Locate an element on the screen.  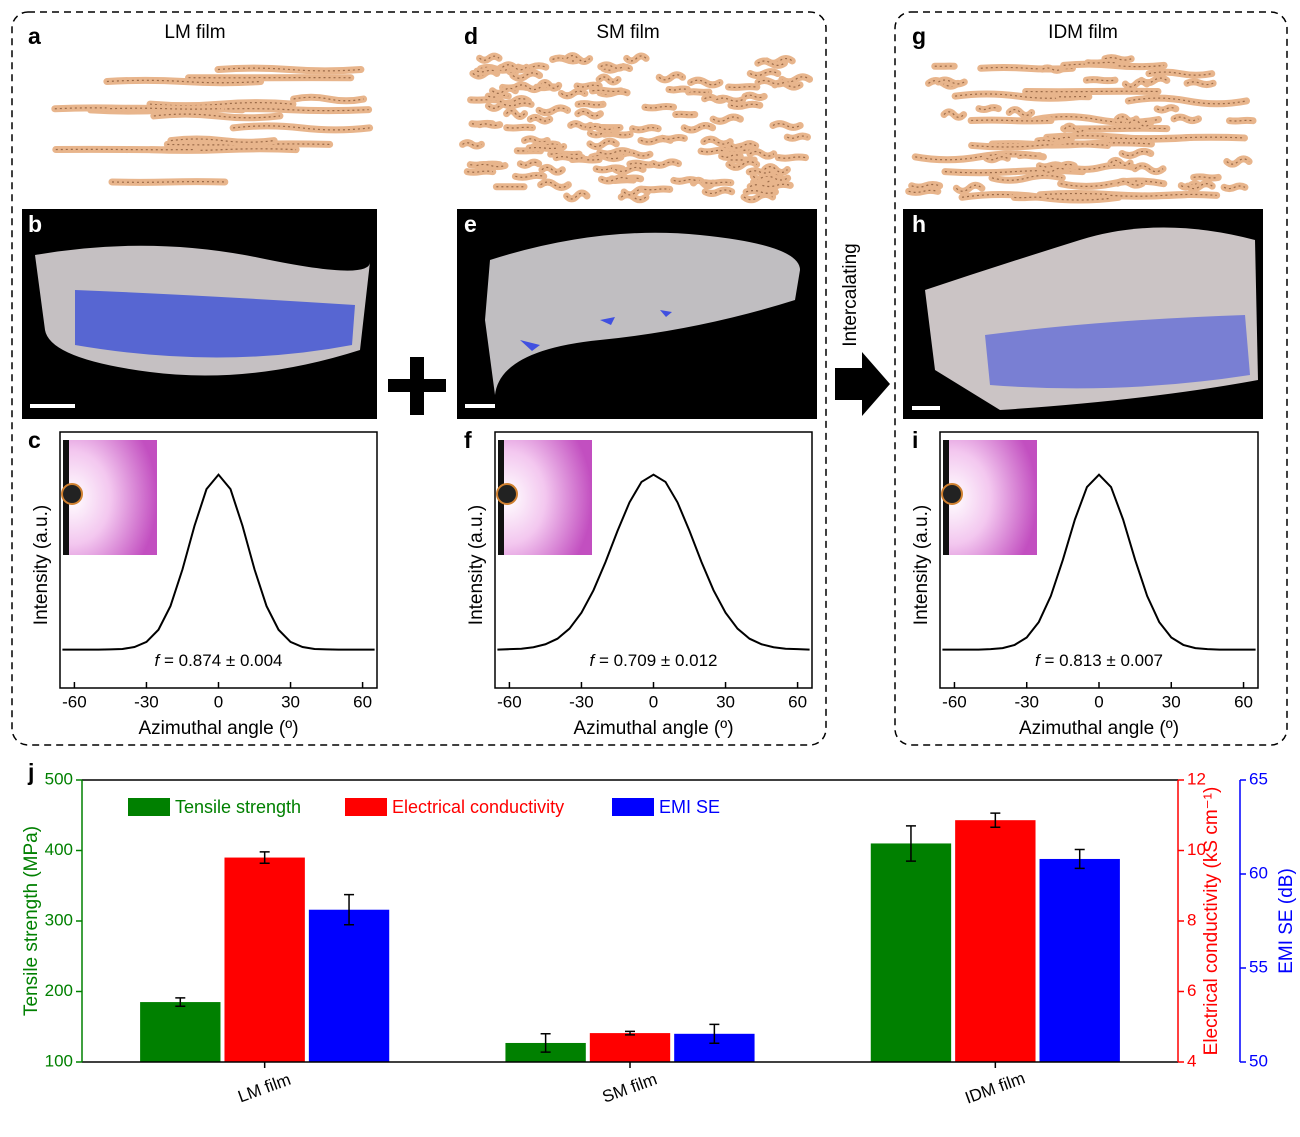
y-tick-label: 200 is located at coordinates (59, 990).